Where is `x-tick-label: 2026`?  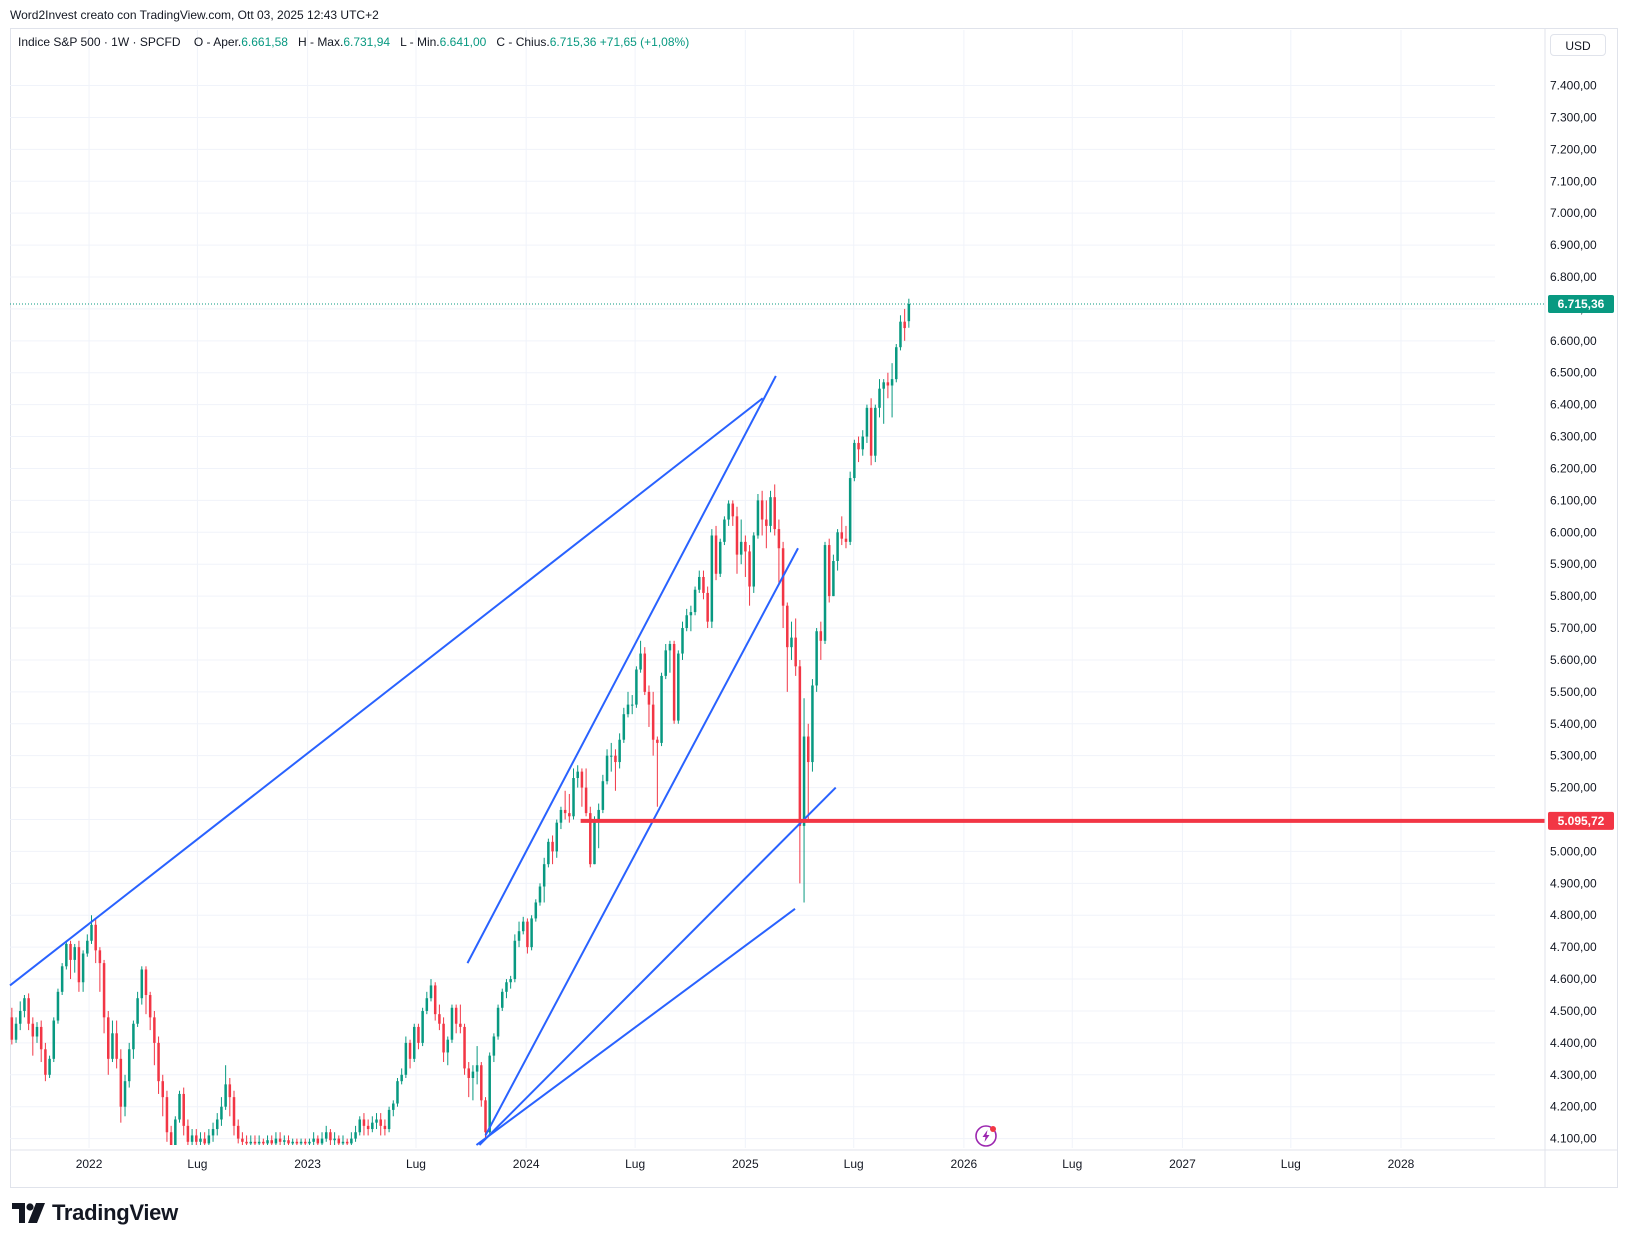
x-tick-label: 2026 is located at coordinates (964, 1164).